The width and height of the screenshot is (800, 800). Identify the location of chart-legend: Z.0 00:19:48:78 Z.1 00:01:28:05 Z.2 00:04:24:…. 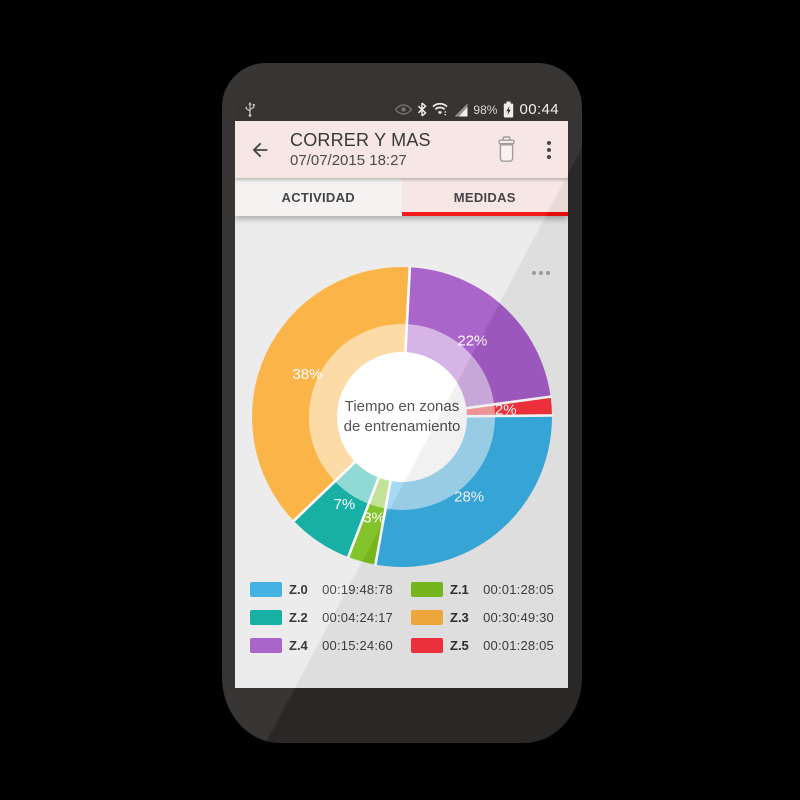
(402, 617).